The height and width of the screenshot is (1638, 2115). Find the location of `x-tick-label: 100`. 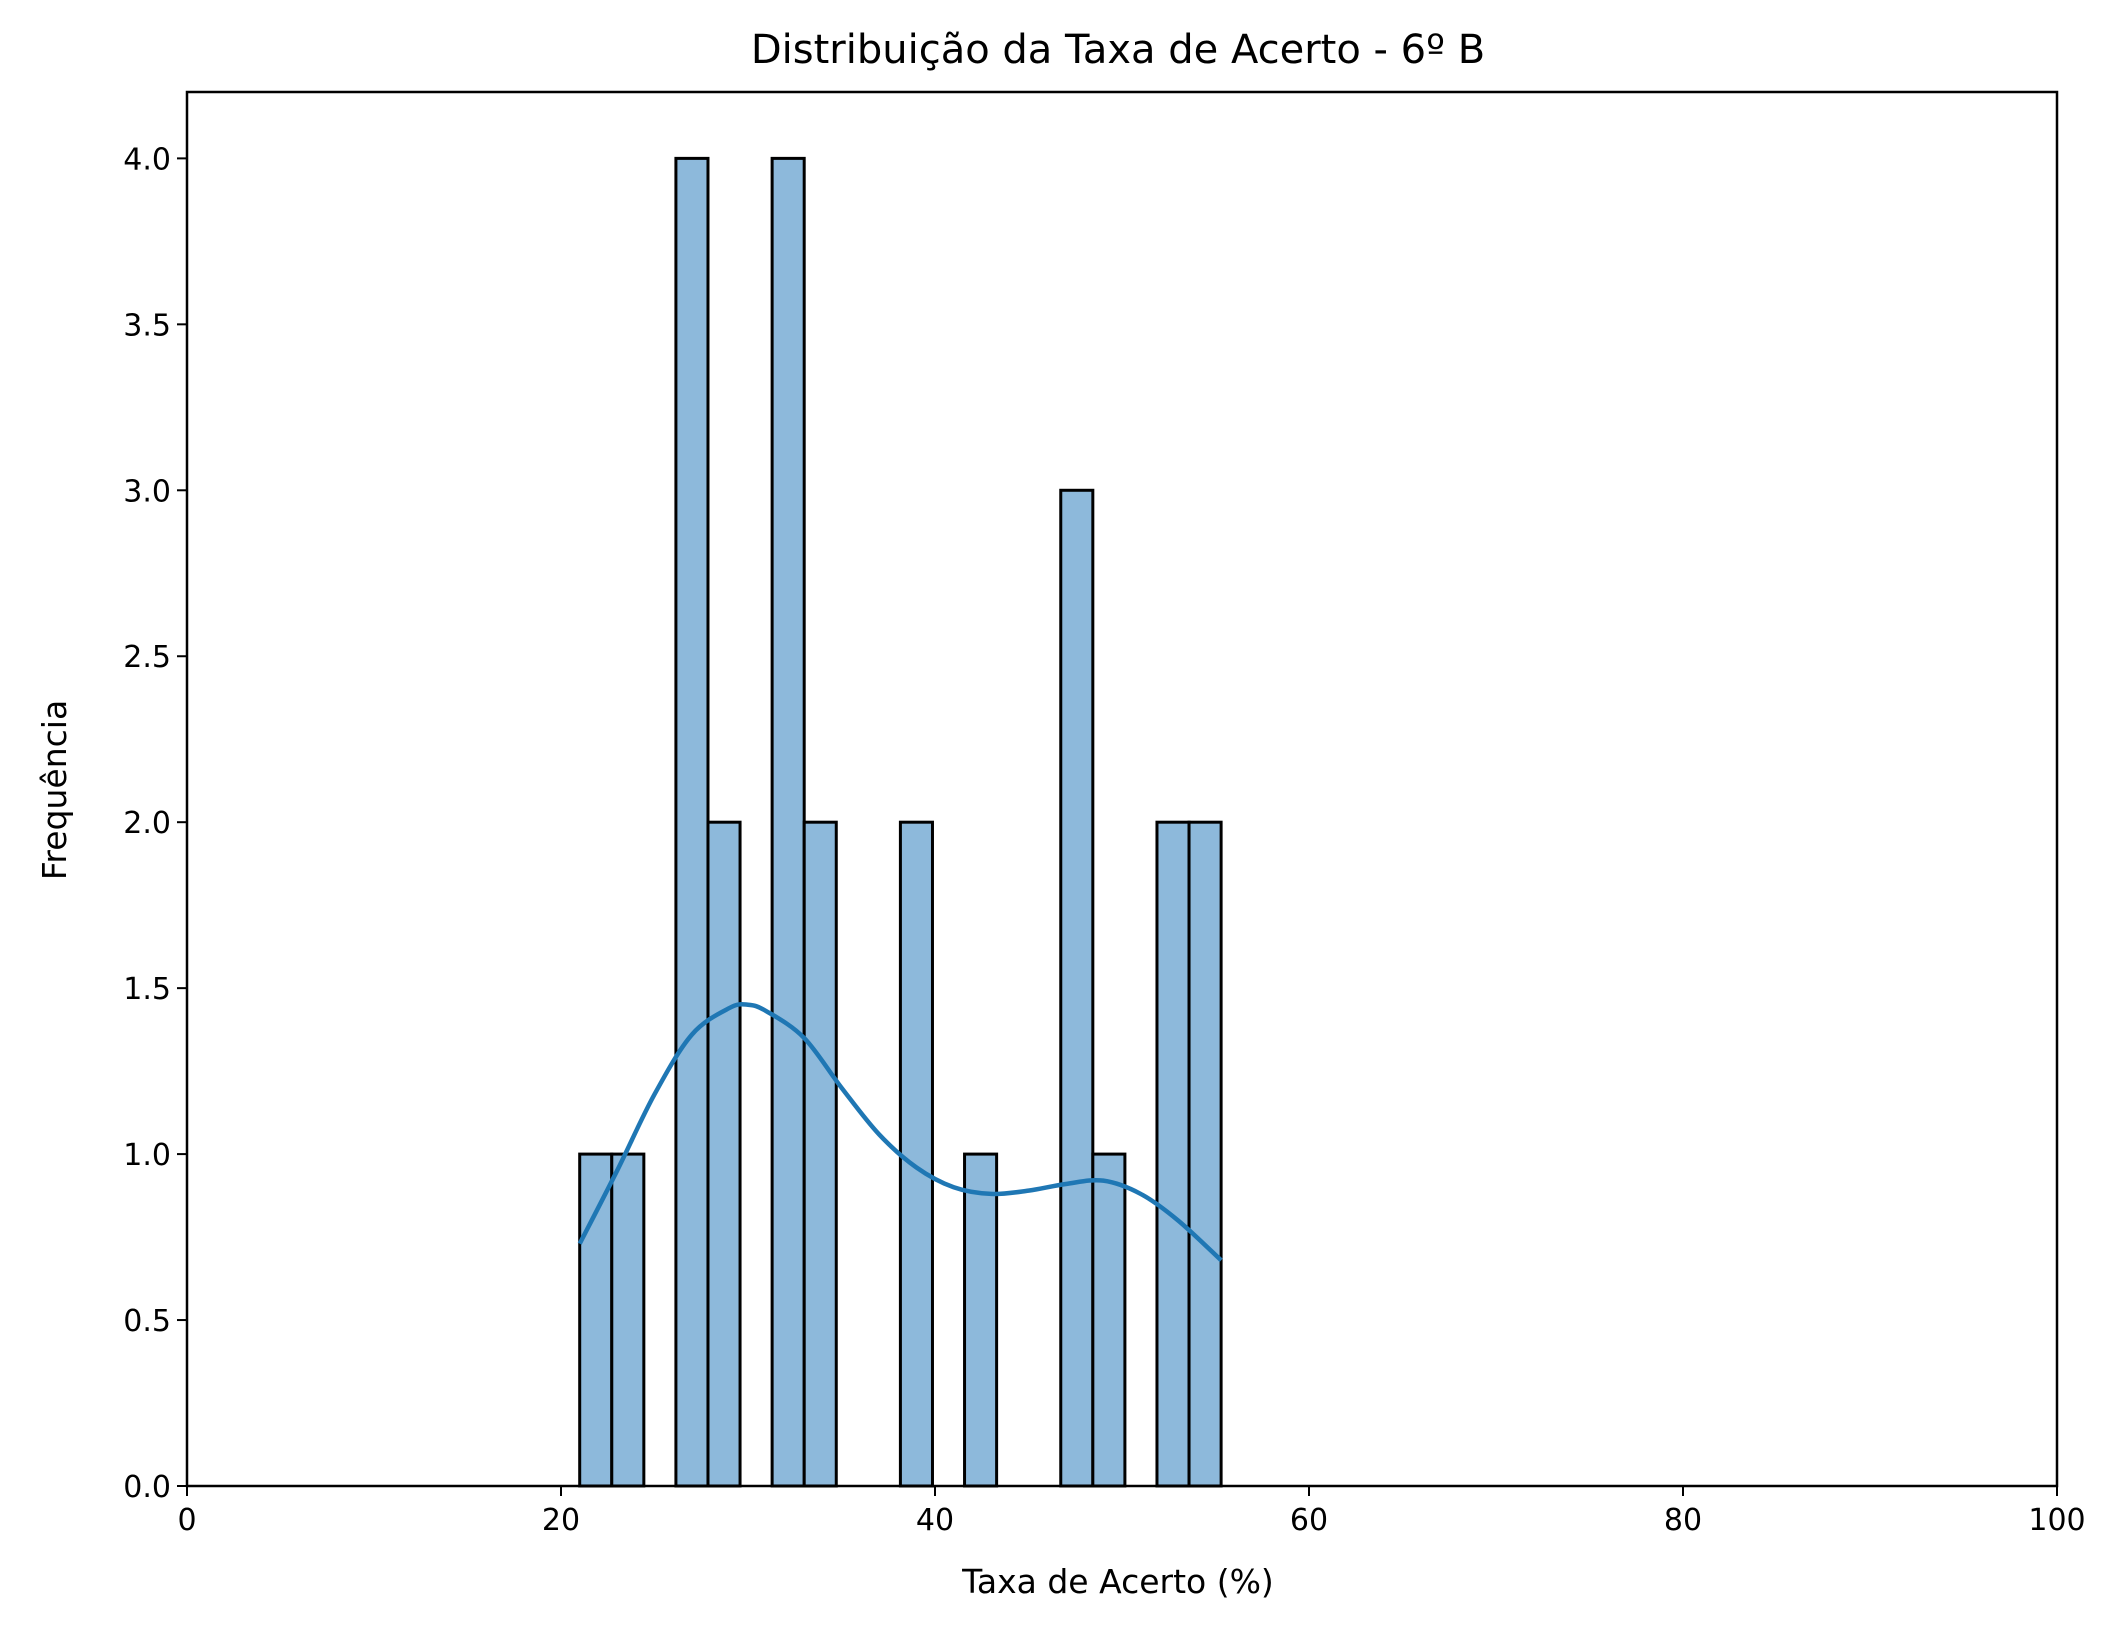

x-tick-label: 100 is located at coordinates (2056, 1520).